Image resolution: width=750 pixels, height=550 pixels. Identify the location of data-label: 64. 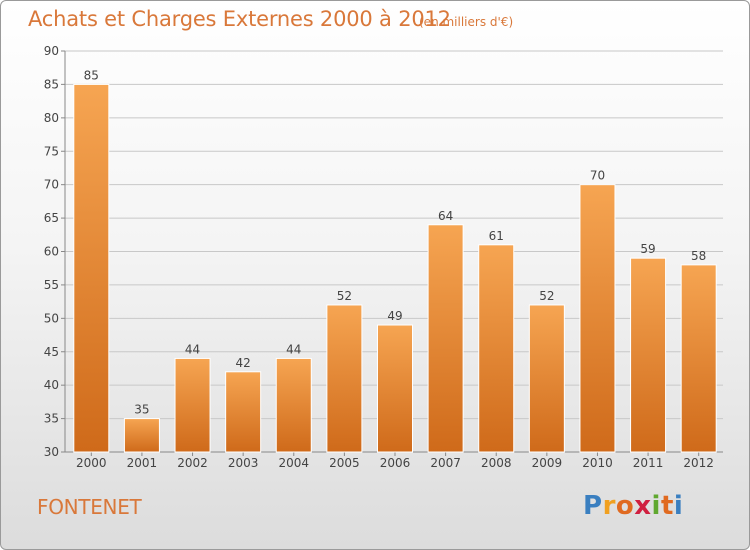
(445, 216).